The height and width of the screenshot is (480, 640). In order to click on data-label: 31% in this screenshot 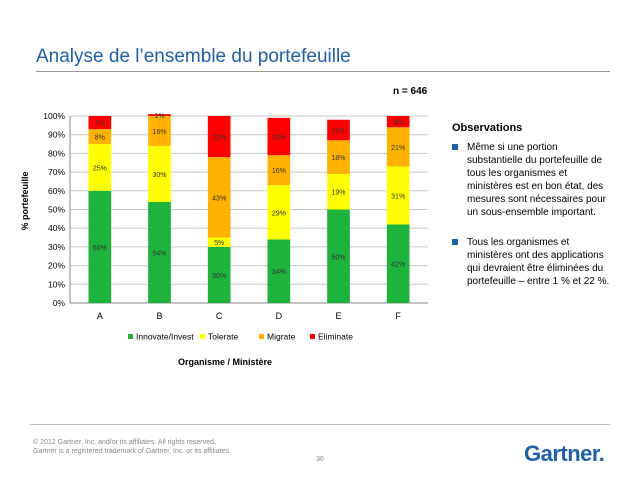, I will do `click(398, 196)`.